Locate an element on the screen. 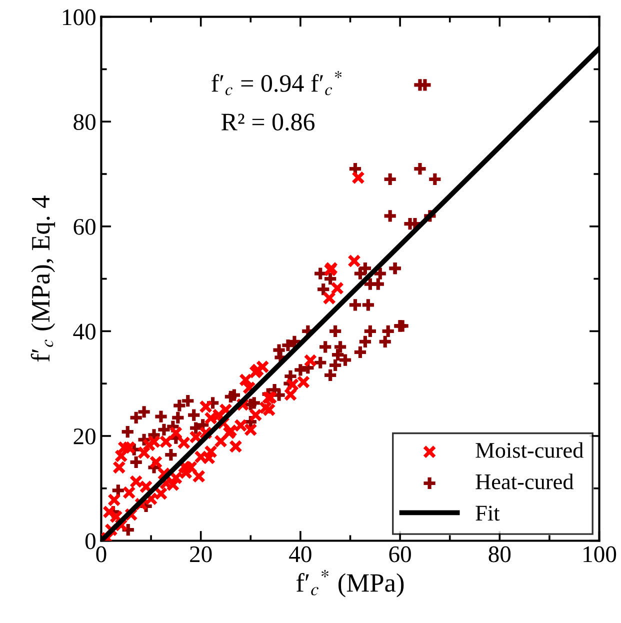 The height and width of the screenshot is (623, 621). y-tick-label: 20 is located at coordinates (85, 436).